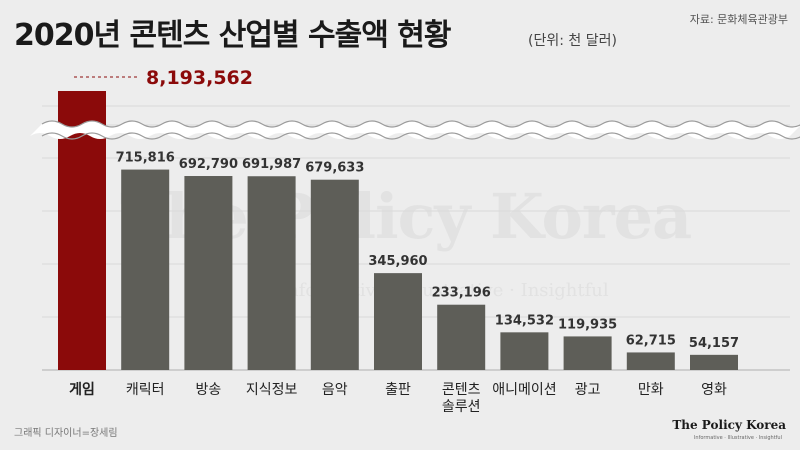 This screenshot has height=450, width=800. What do you see at coordinates (524, 390) in the screenshot?
I see `category-label: 애니메이션` at bounding box center [524, 390].